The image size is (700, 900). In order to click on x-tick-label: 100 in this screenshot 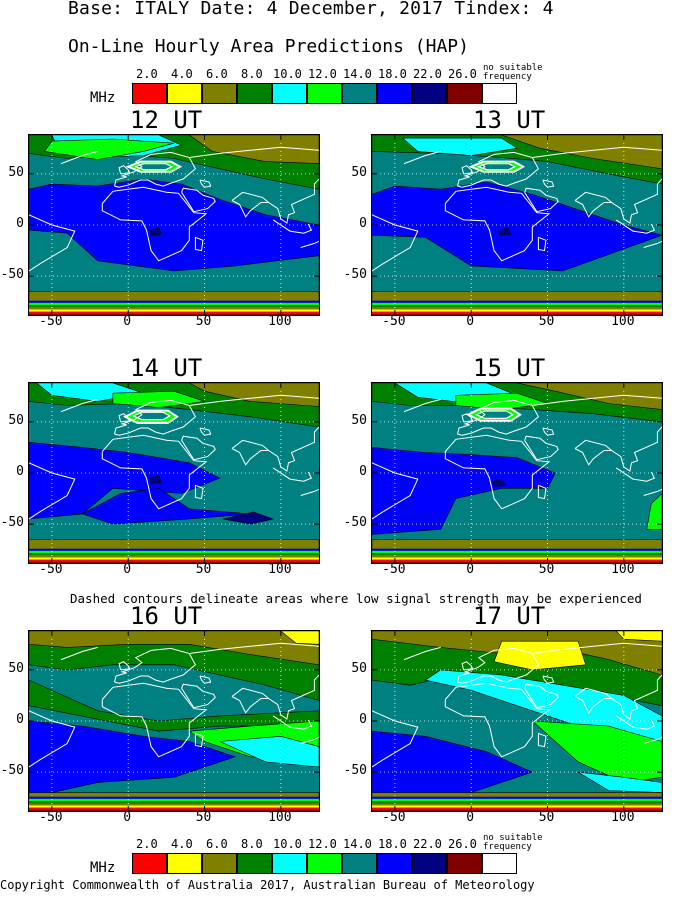, I will do `click(623, 321)`.